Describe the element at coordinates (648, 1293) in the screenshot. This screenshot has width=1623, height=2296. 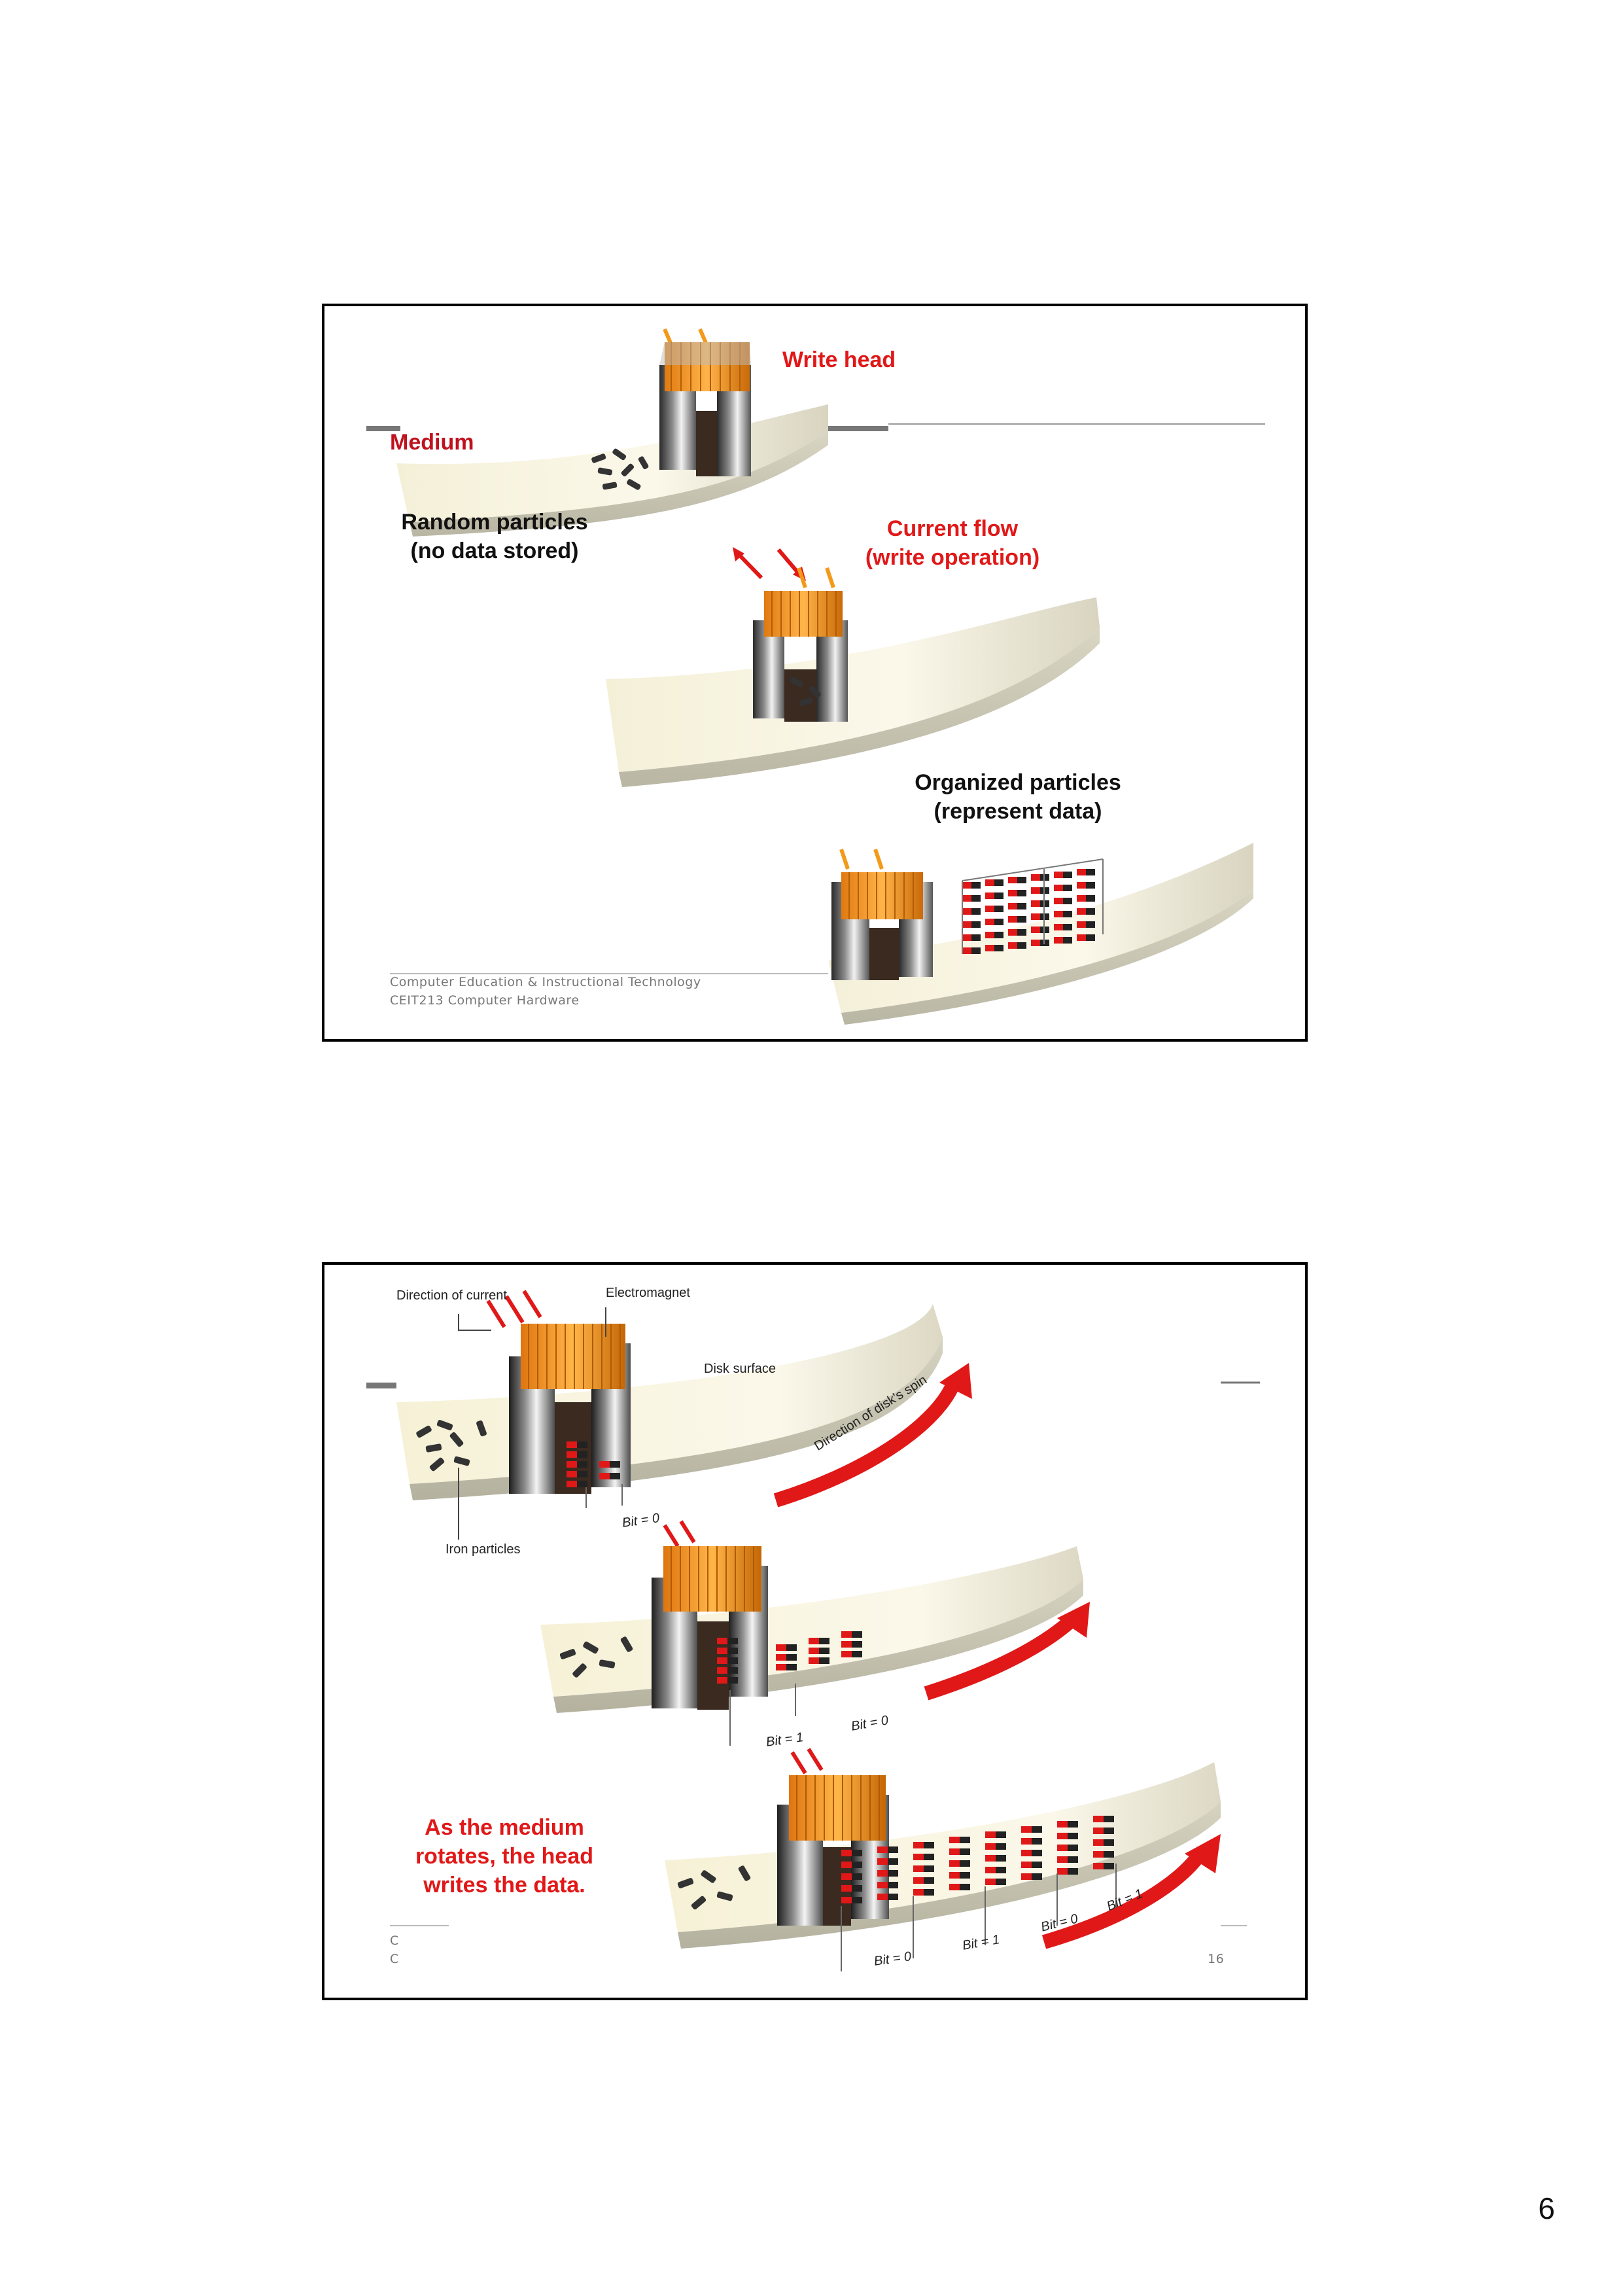
I see `electromagnet-label: Electromagnet` at that location.